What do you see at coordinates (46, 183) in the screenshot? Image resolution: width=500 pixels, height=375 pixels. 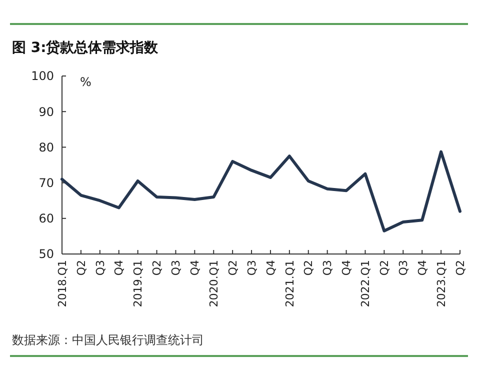 I see `y-tick-label: 70` at bounding box center [46, 183].